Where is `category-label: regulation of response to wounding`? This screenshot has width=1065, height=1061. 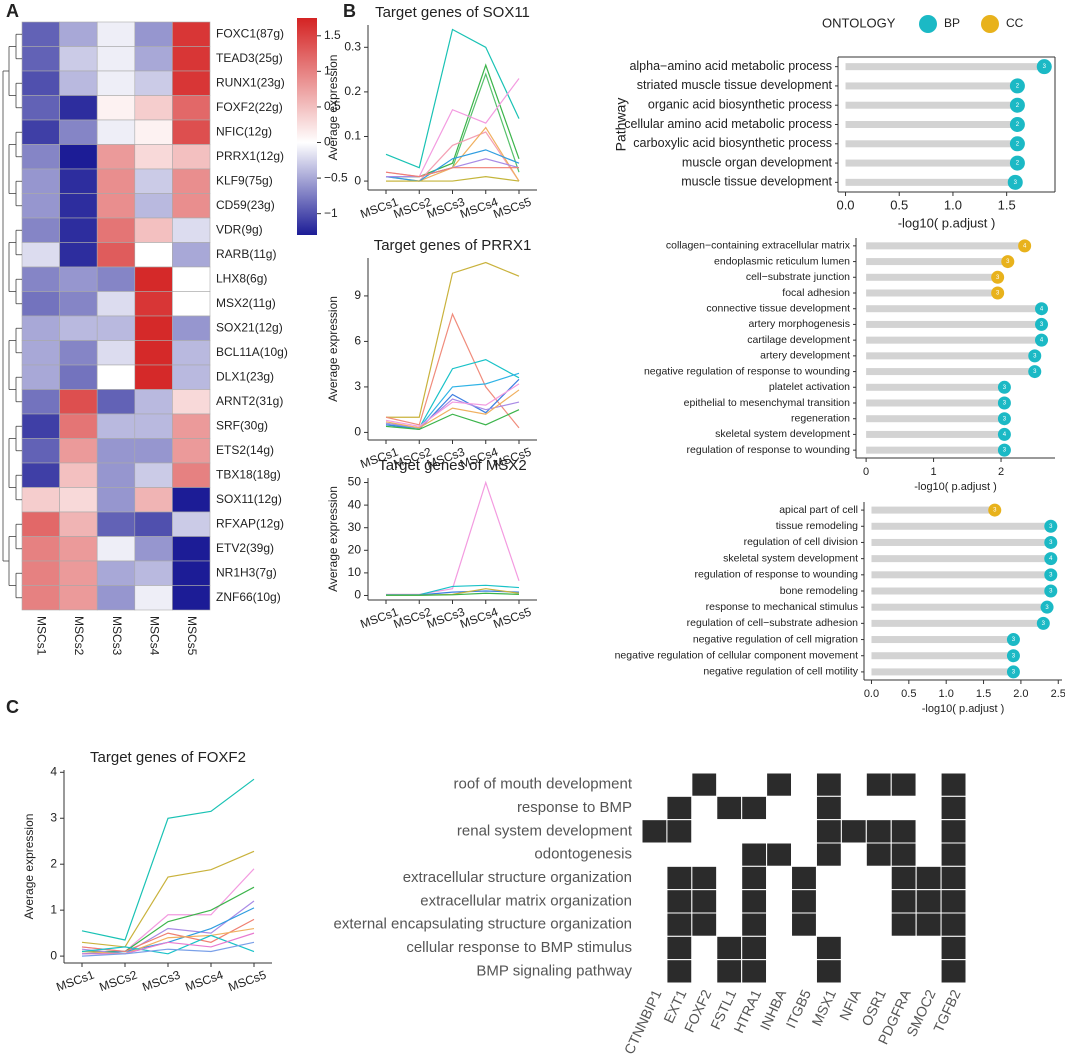 category-label: regulation of response to wounding is located at coordinates (777, 575).